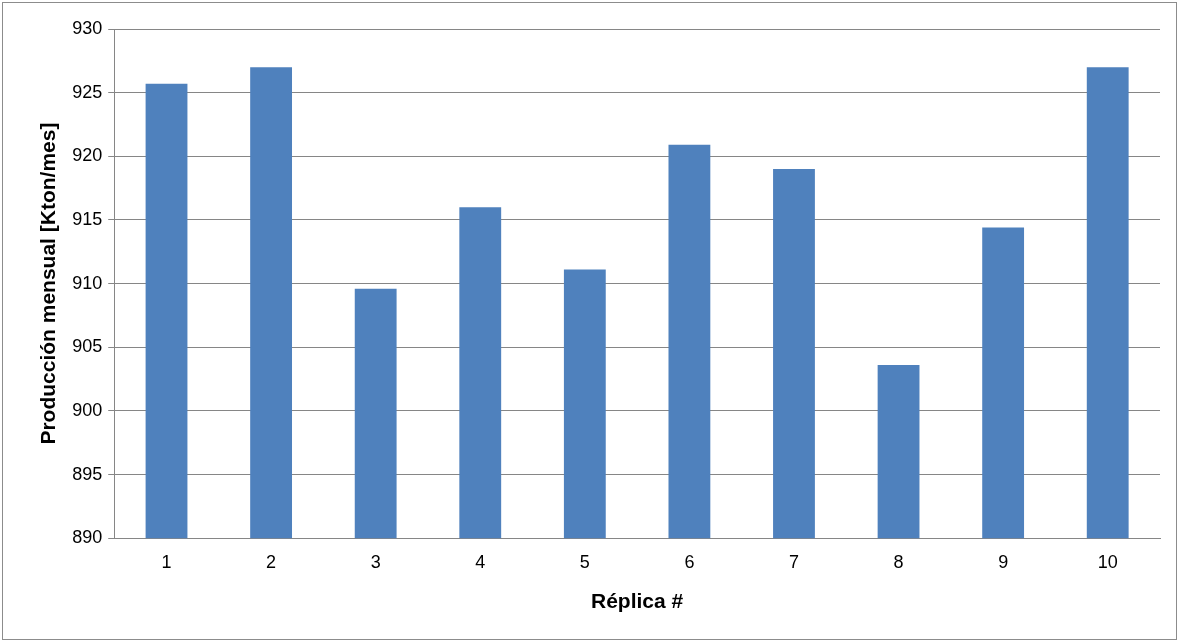 This screenshot has width=1181, height=644. Describe the element at coordinates (375, 561) in the screenshot. I see `x-tick-label: 3` at that location.